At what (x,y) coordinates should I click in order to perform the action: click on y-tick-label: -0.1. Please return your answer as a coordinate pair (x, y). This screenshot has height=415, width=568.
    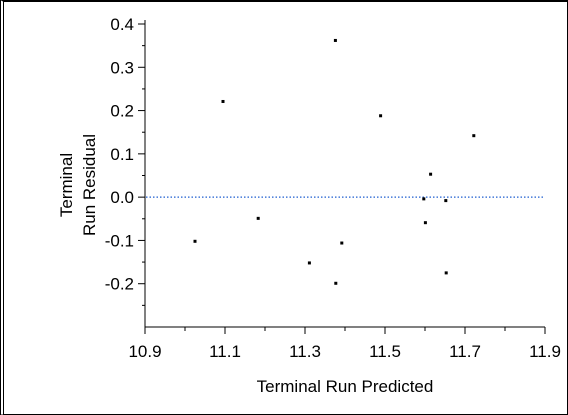
    Looking at the image, I should click on (119, 240).